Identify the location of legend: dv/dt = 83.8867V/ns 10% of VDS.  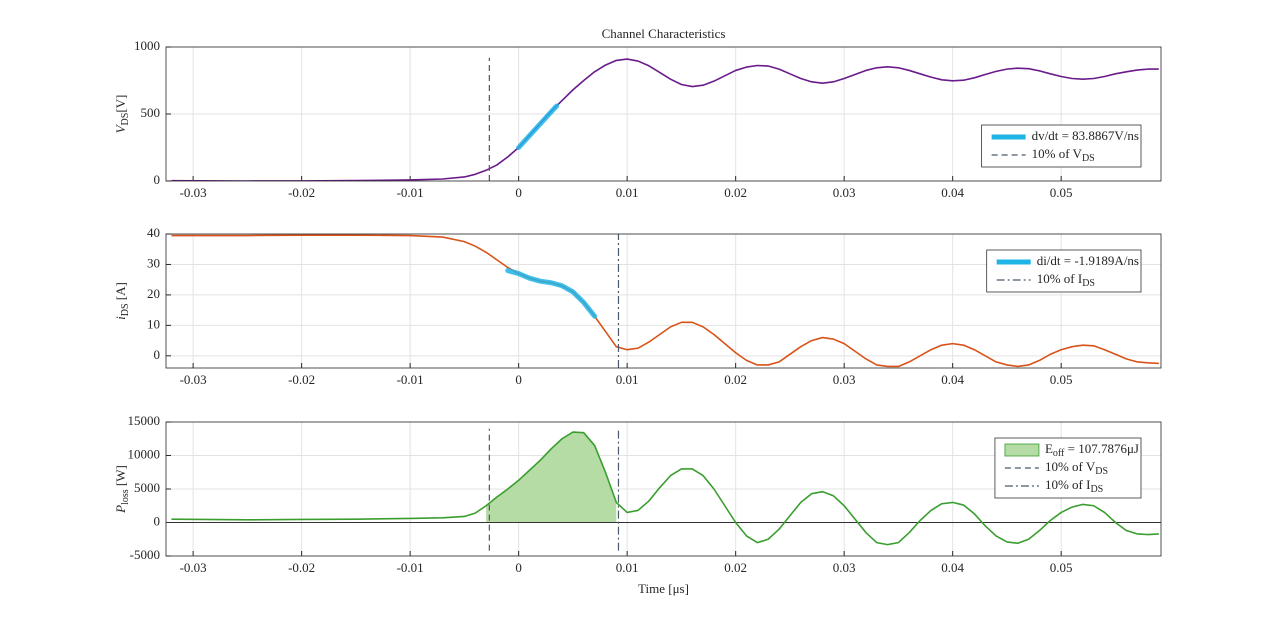
(1061, 146).